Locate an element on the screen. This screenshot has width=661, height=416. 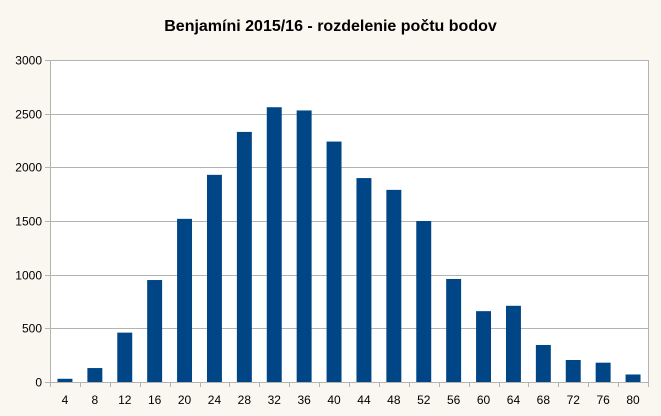
y-tick-label: 1500 is located at coordinates (28, 222).